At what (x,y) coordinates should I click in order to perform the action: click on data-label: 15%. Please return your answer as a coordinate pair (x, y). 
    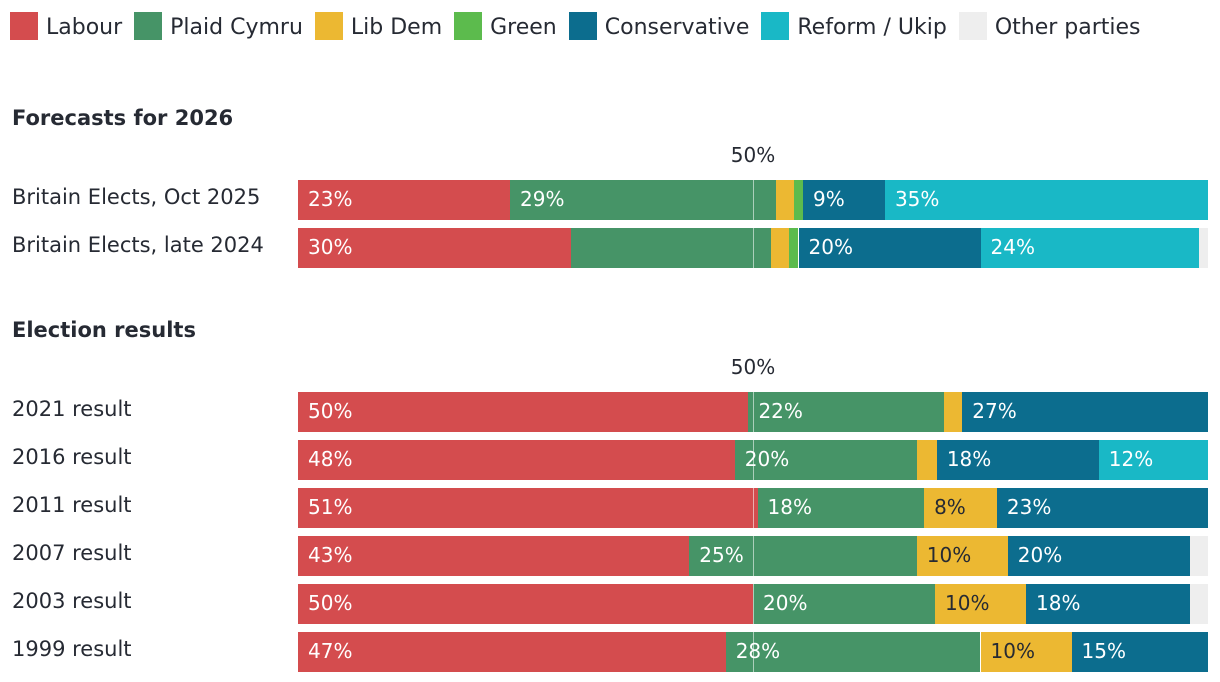
    Looking at the image, I should click on (1103, 651).